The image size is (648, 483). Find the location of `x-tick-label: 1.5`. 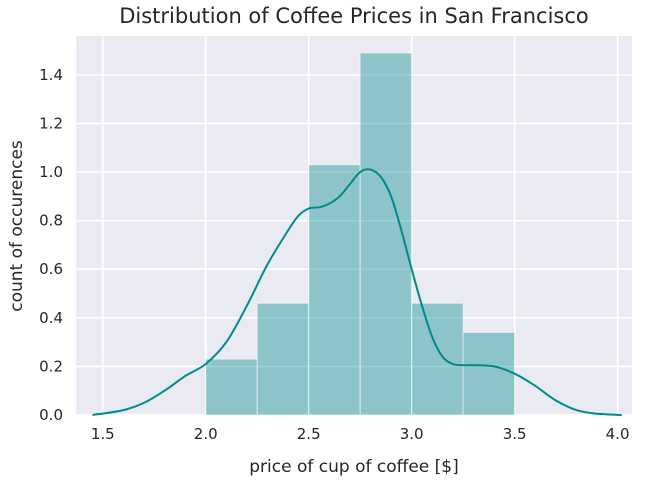

x-tick-label: 1.5 is located at coordinates (103, 434).